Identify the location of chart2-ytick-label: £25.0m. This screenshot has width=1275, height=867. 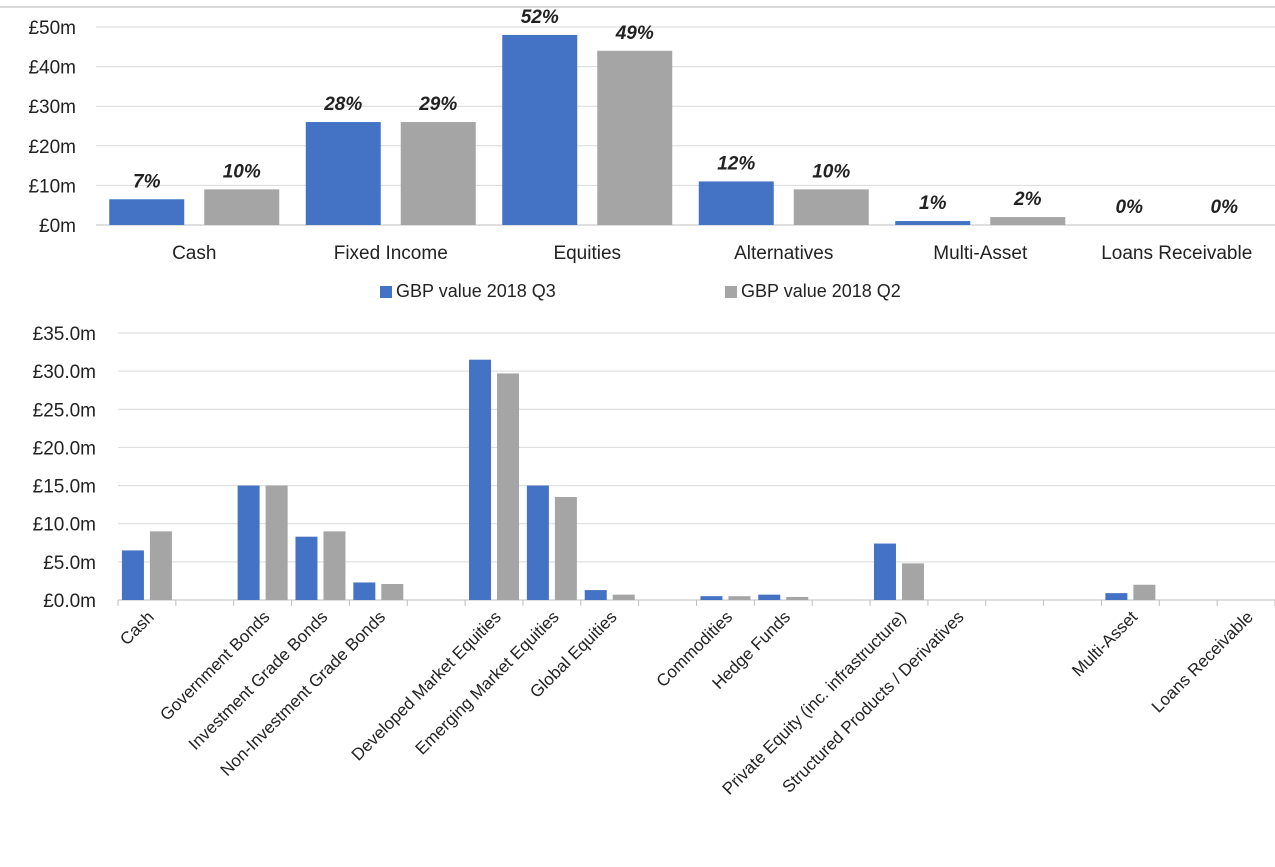
(64, 410).